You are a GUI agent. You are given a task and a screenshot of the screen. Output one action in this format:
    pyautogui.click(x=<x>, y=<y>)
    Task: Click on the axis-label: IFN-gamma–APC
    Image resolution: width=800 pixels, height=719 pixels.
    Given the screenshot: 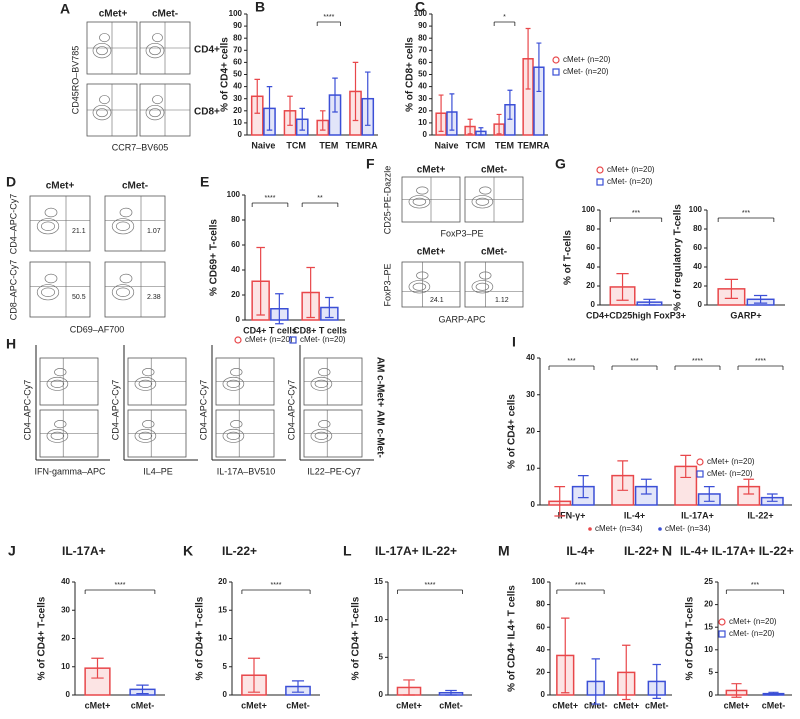 What is the action you would take?
    pyautogui.click(x=70, y=471)
    